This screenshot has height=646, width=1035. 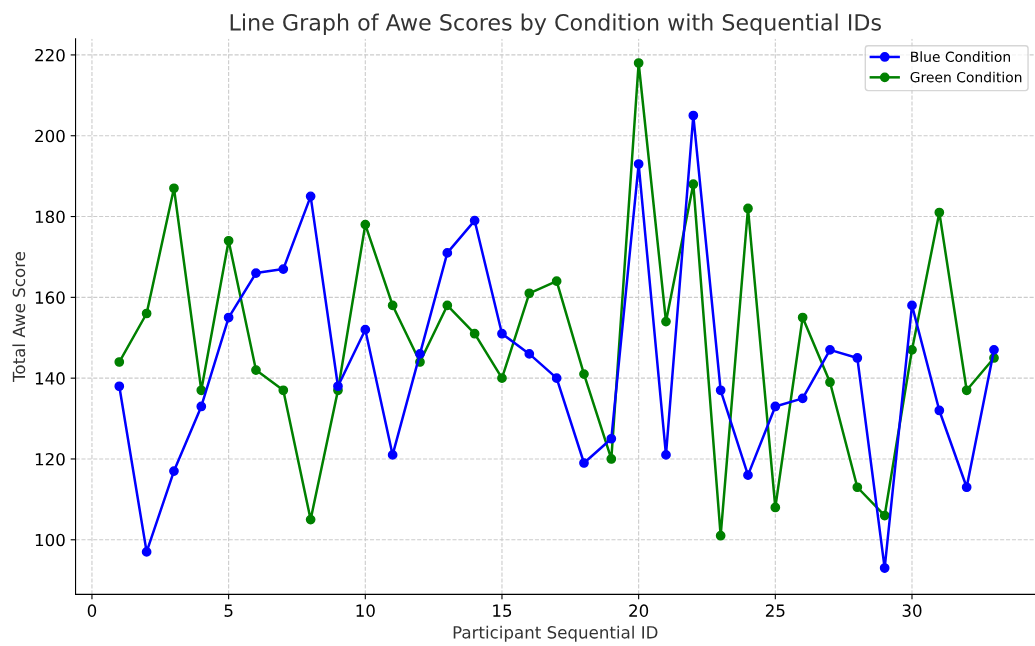 What do you see at coordinates (555, 633) in the screenshot?
I see `x-axis-title: Participant Sequential ID` at bounding box center [555, 633].